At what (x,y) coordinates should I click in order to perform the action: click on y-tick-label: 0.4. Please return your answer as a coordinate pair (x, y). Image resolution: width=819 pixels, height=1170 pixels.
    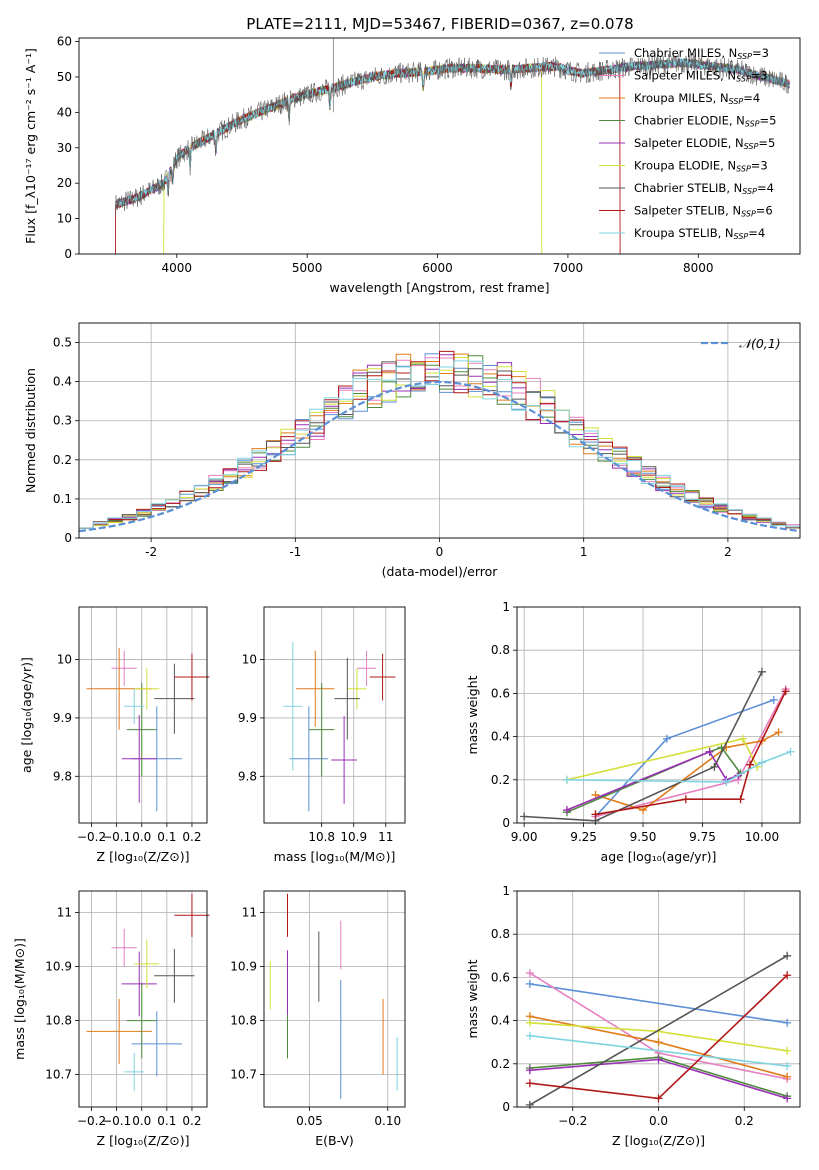
    Looking at the image, I should click on (500, 737).